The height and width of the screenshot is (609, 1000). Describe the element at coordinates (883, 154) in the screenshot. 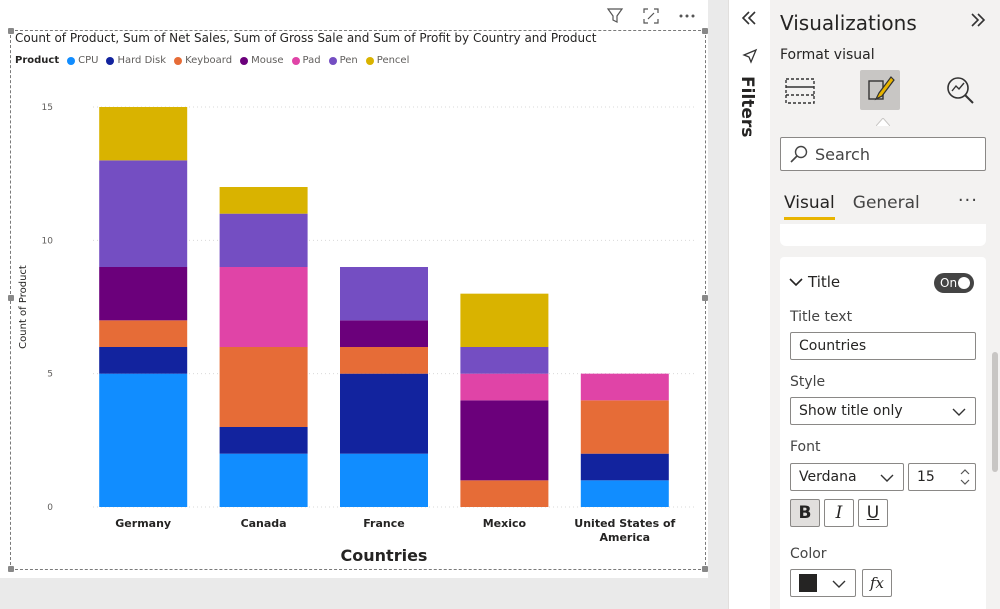

I see `search-input: Search` at that location.